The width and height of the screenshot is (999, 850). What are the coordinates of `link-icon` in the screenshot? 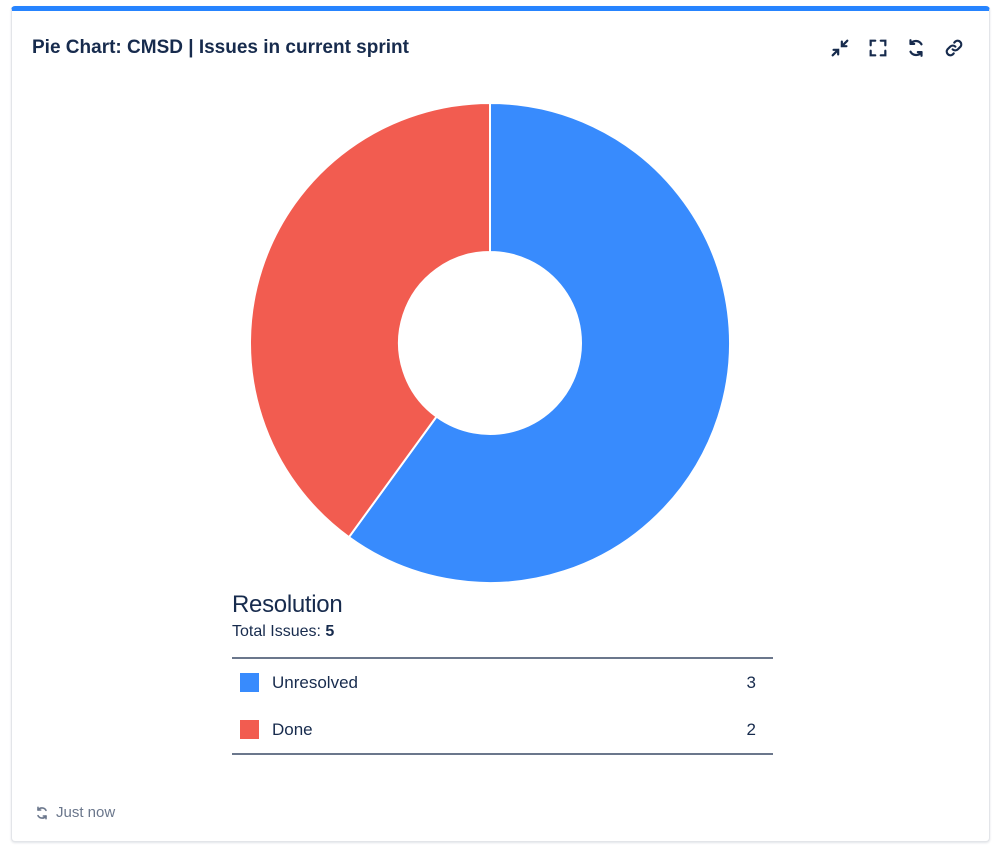 It's located at (954, 48).